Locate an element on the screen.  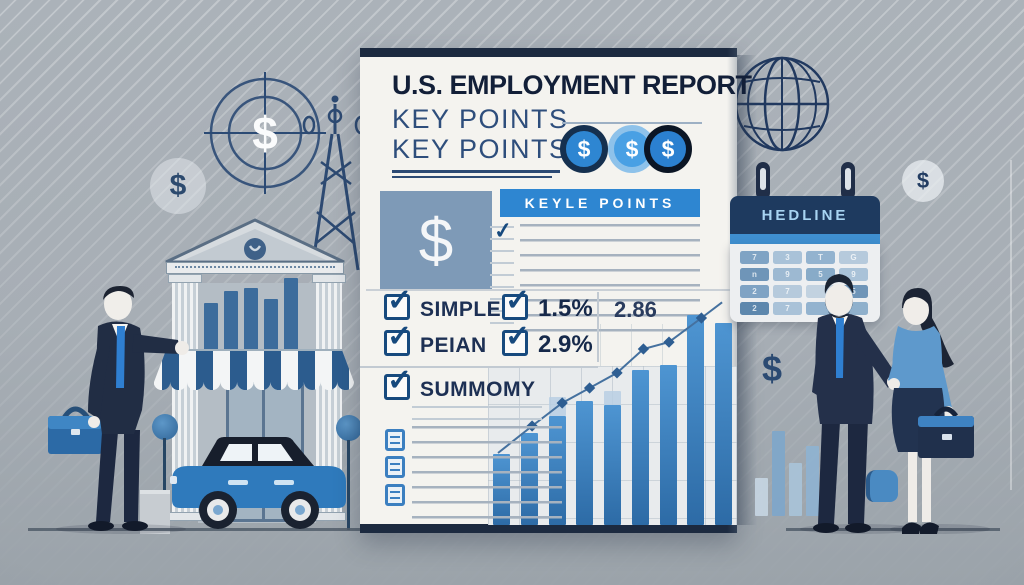
calendar-title: HEDLINE is located at coordinates (805, 215).